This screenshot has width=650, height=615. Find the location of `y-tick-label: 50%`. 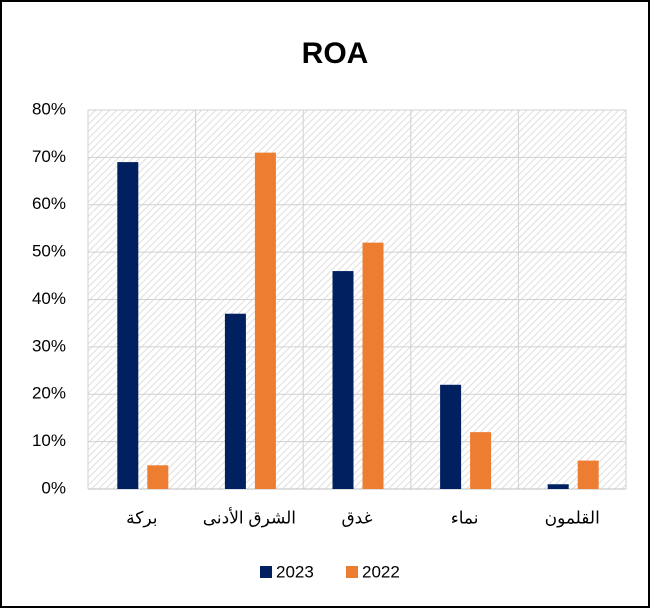

y-tick-label: 50% is located at coordinates (49, 251).